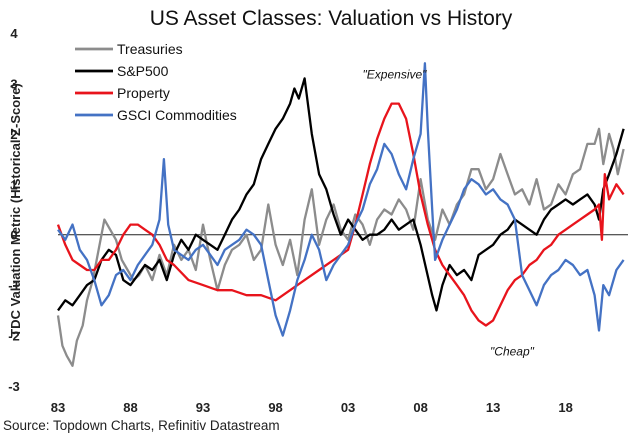  What do you see at coordinates (493, 407) in the screenshot?
I see `x-tick-label: 13` at bounding box center [493, 407].